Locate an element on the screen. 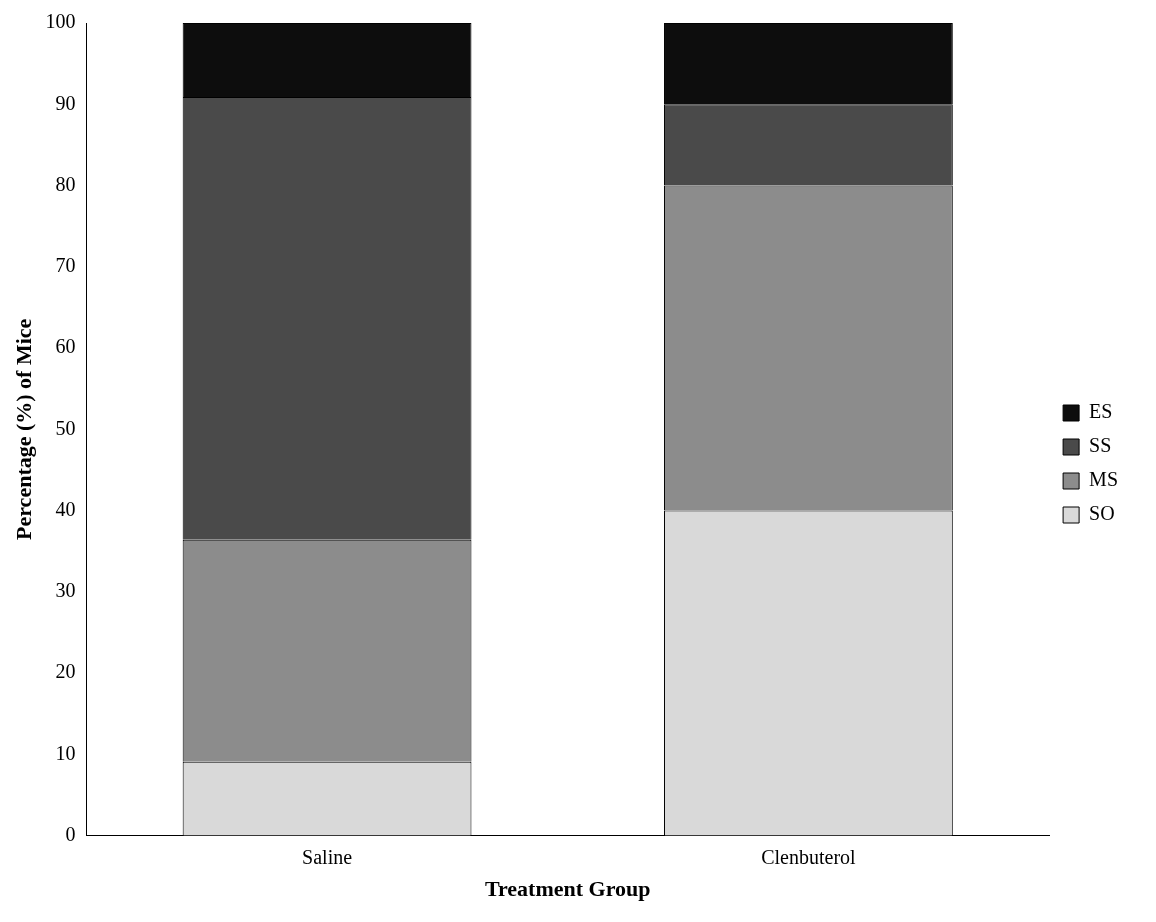  y-tick-label: 90 is located at coordinates (65, 102).